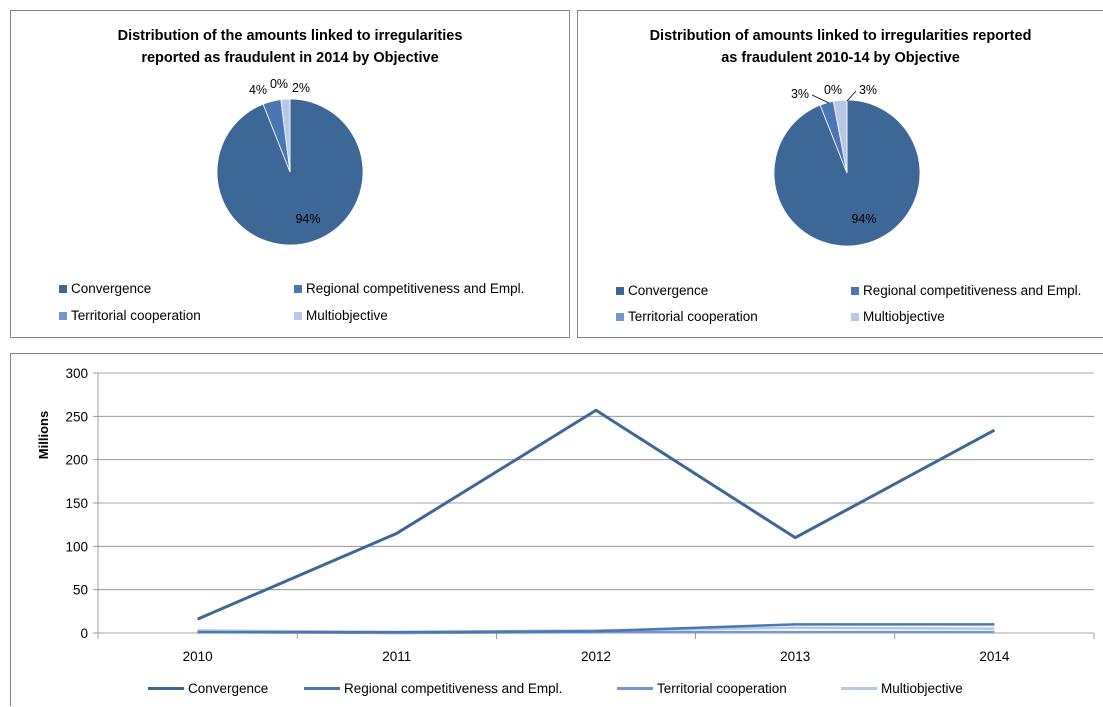 Image resolution: width=1103 pixels, height=707 pixels. Describe the element at coordinates (994, 656) in the screenshot. I see `x-tick-label: 2014` at that location.